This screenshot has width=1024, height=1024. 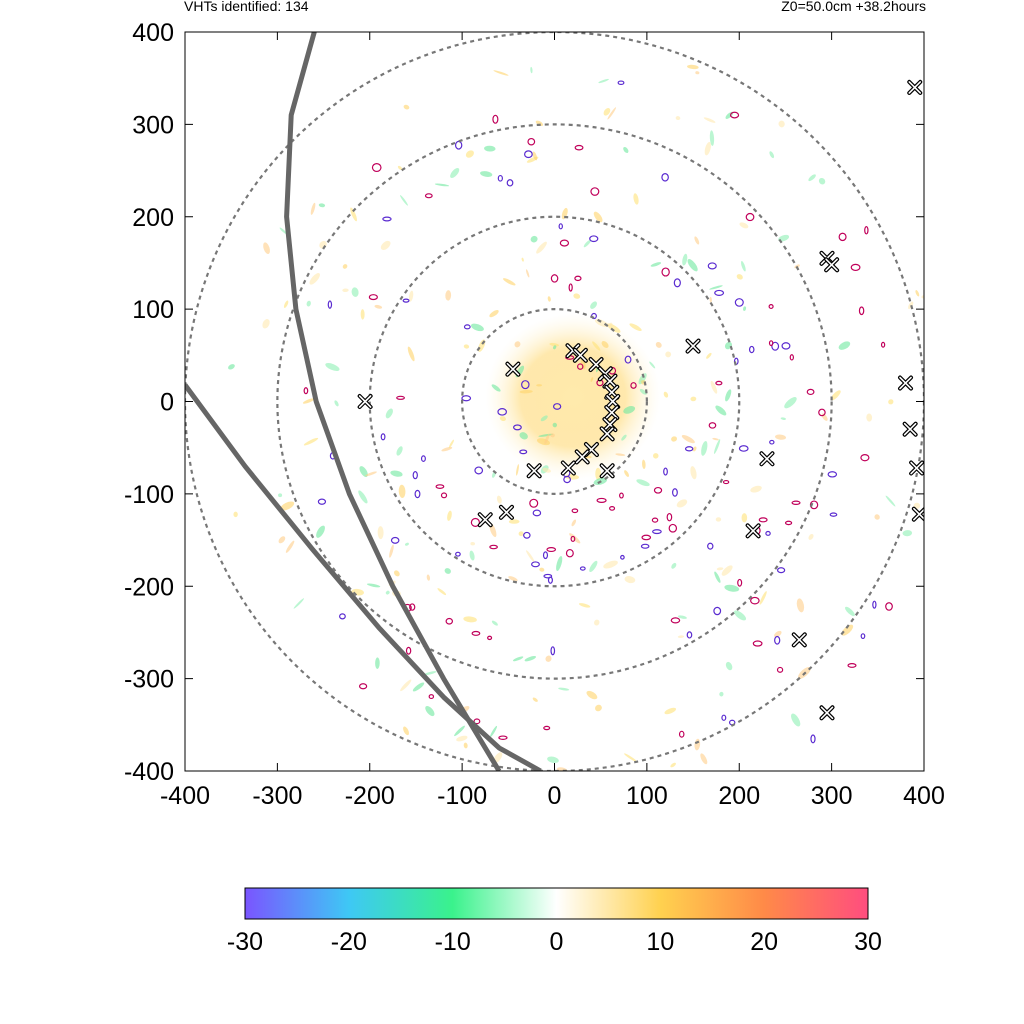 I want to click on x-tick-label: 0, so click(x=555, y=796).